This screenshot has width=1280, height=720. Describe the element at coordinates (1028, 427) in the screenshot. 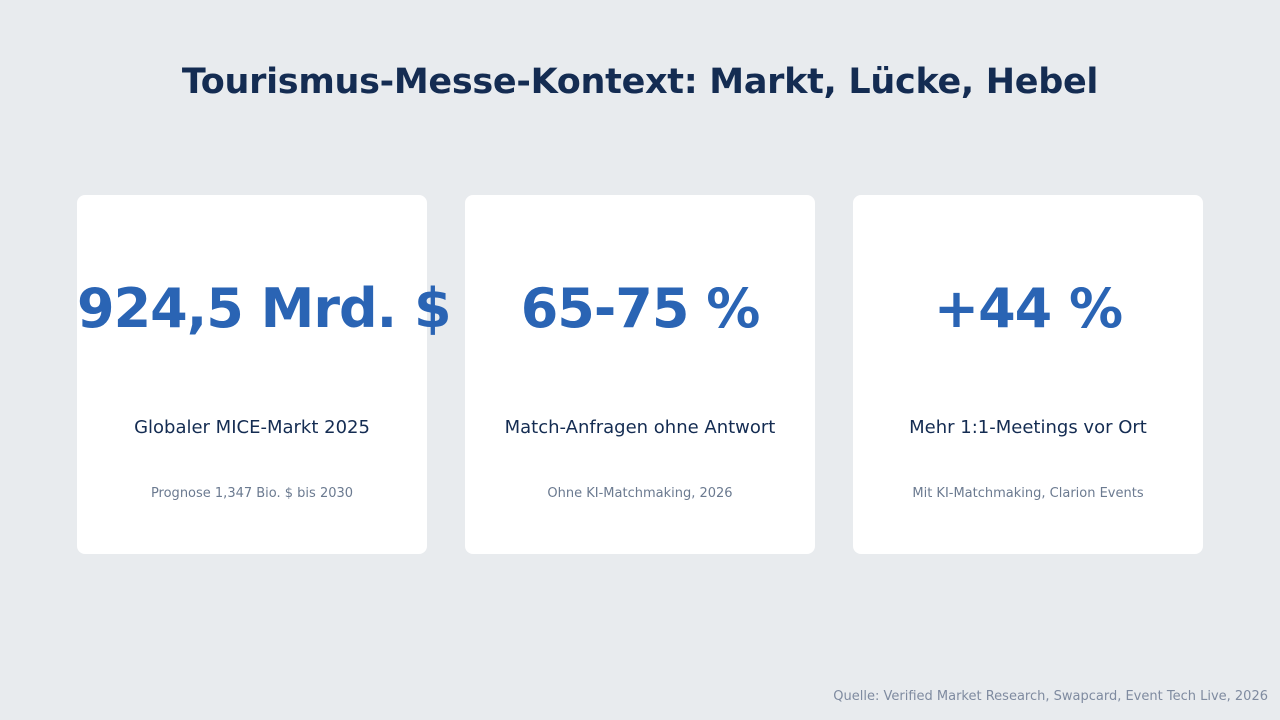

I see `stat-label: Mehr 1:1-Meetings vor Ort` at that location.